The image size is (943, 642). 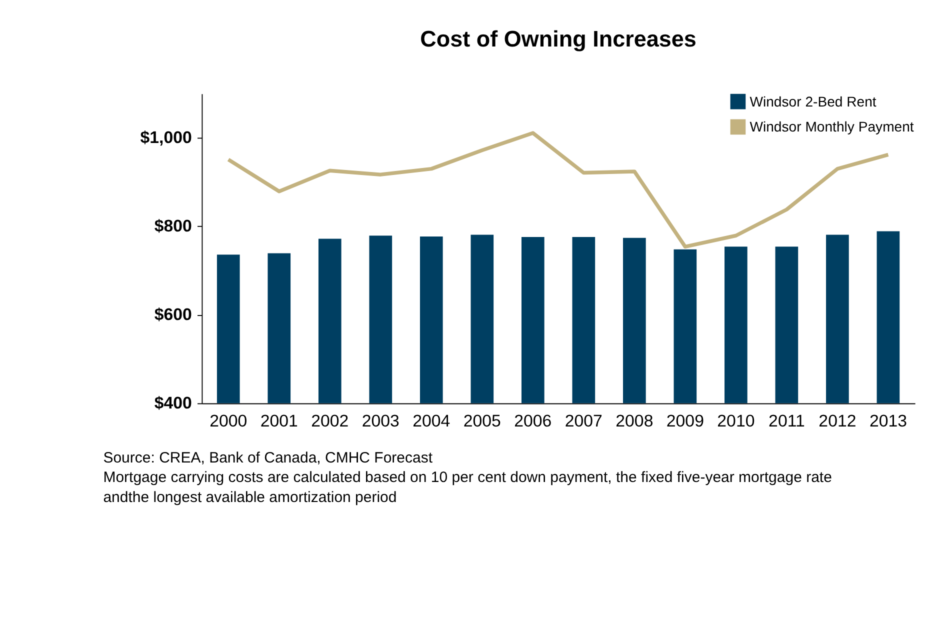 What do you see at coordinates (482, 420) in the screenshot?
I see `x-tick-label: 2005` at bounding box center [482, 420].